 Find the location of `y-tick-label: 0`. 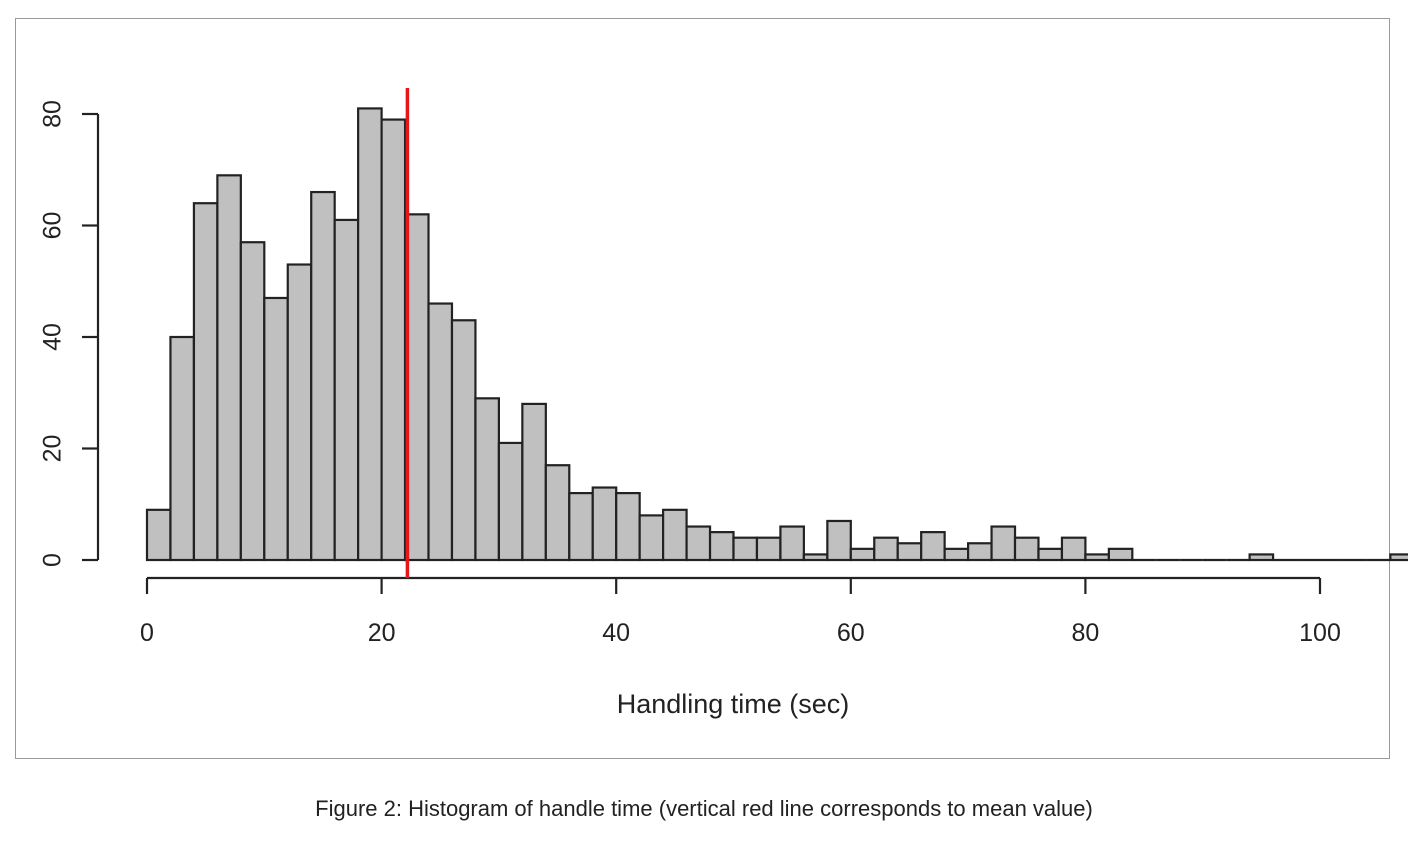

y-tick-label: 0 is located at coordinates (53, 560).